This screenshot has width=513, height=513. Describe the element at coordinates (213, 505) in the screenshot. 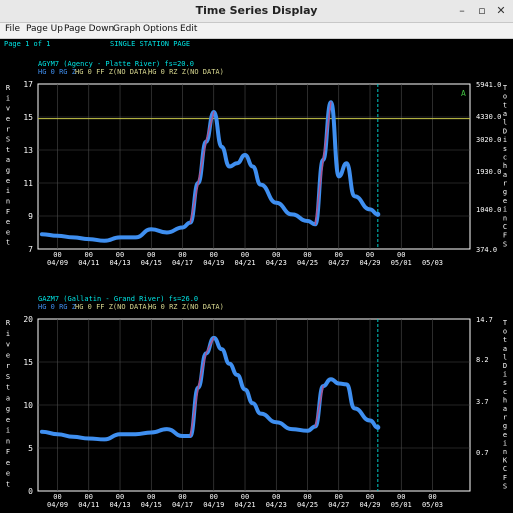

I see `x-tick-date: 04/19` at that location.